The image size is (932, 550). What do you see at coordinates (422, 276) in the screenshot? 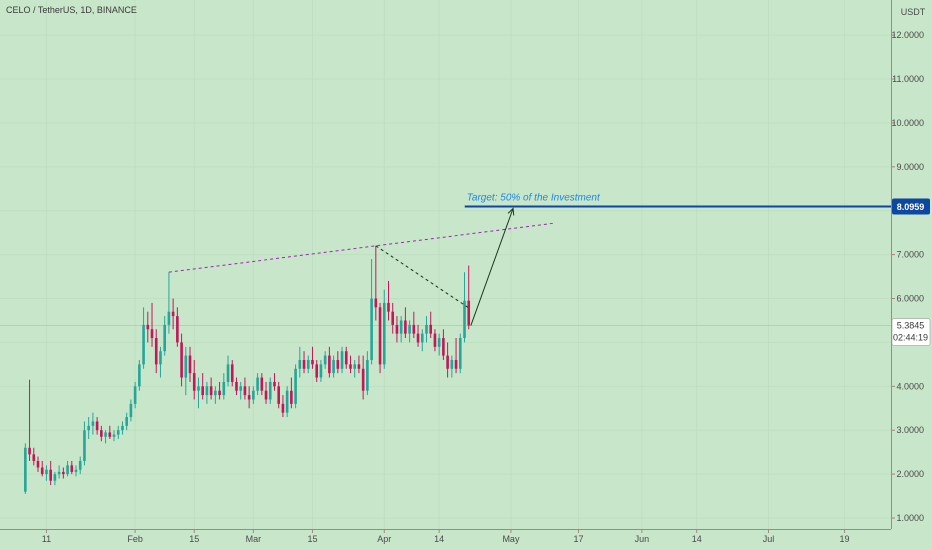
I see `downtrend-line` at bounding box center [422, 276].